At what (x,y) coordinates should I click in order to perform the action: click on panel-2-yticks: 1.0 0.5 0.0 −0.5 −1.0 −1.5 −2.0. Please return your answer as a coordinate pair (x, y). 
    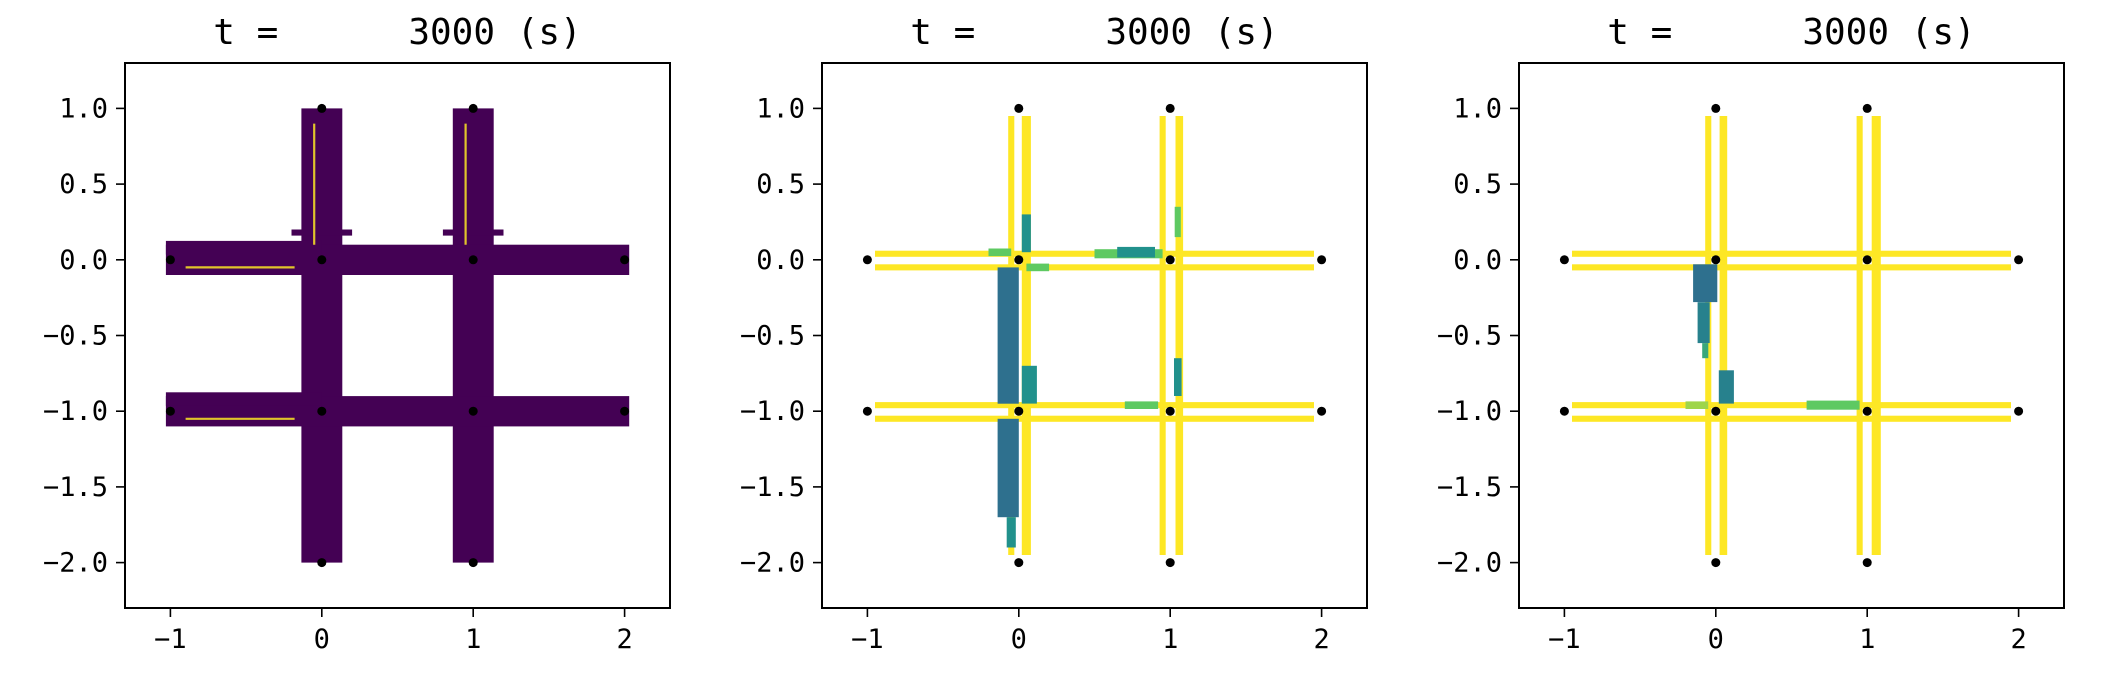
    Looking at the image, I should click on (781, 336).